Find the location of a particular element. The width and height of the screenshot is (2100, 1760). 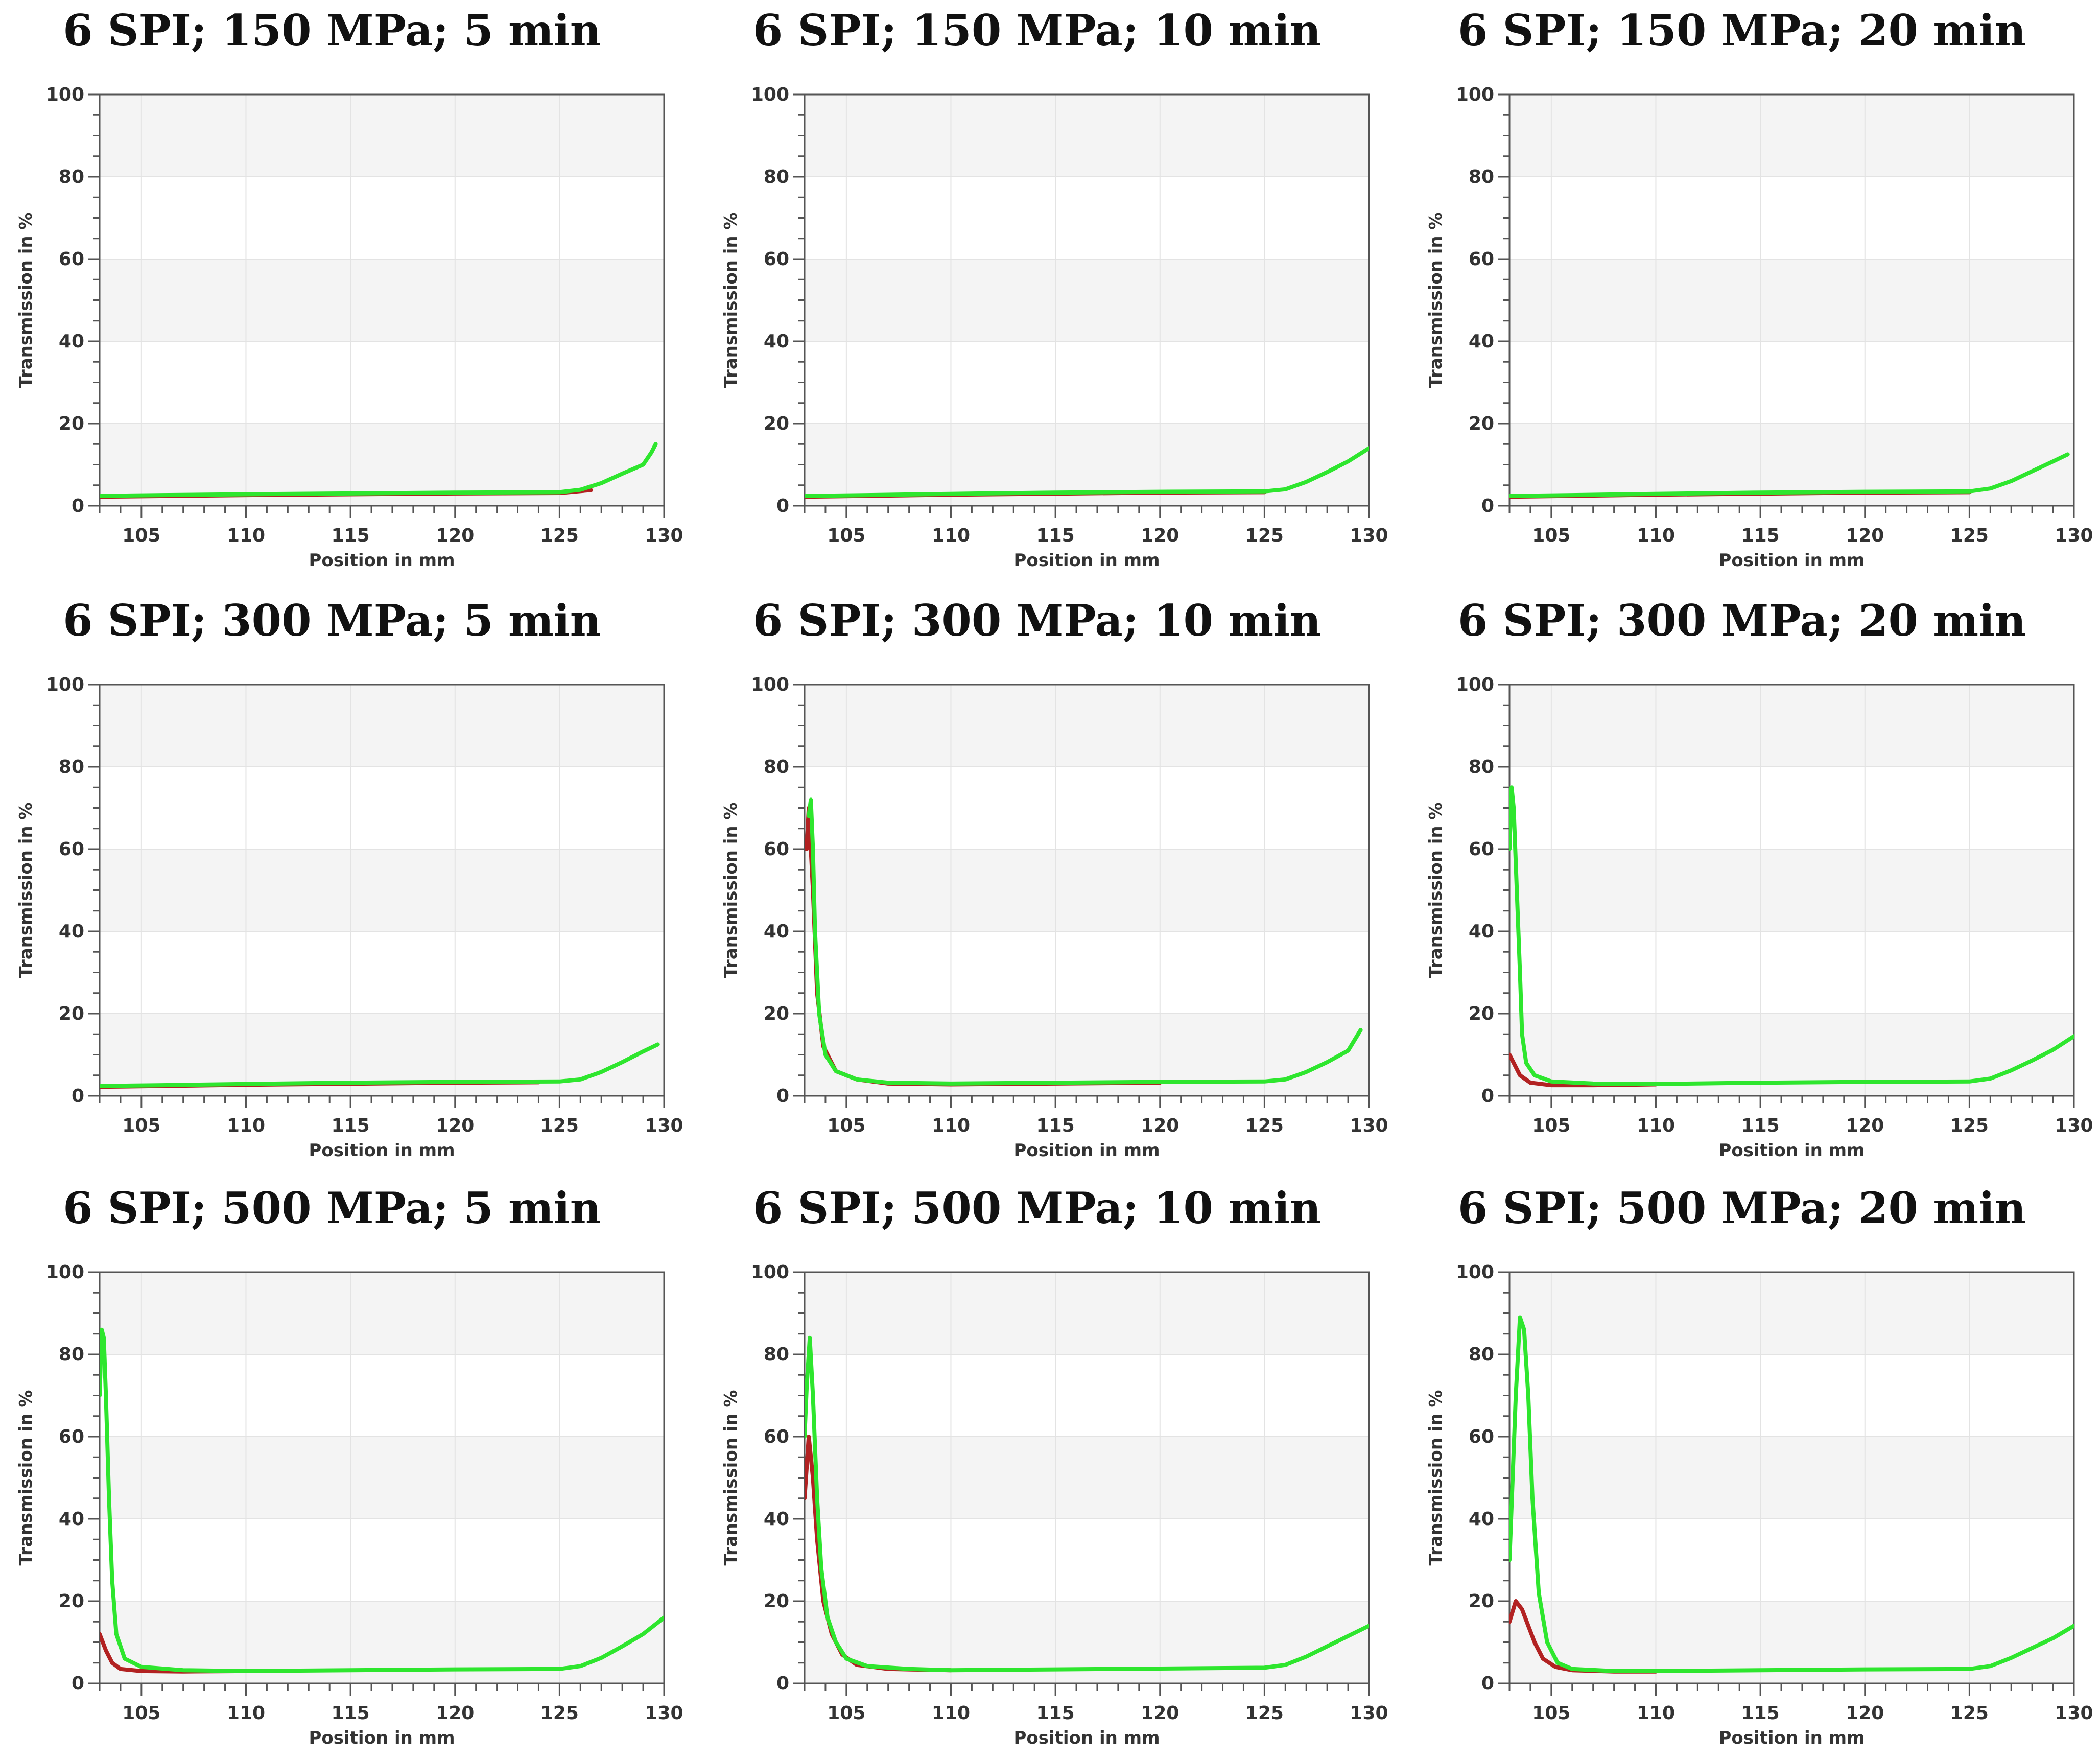

chart-title: 6 SPI; 500 MPa; 5 min is located at coordinates (332, 1208).